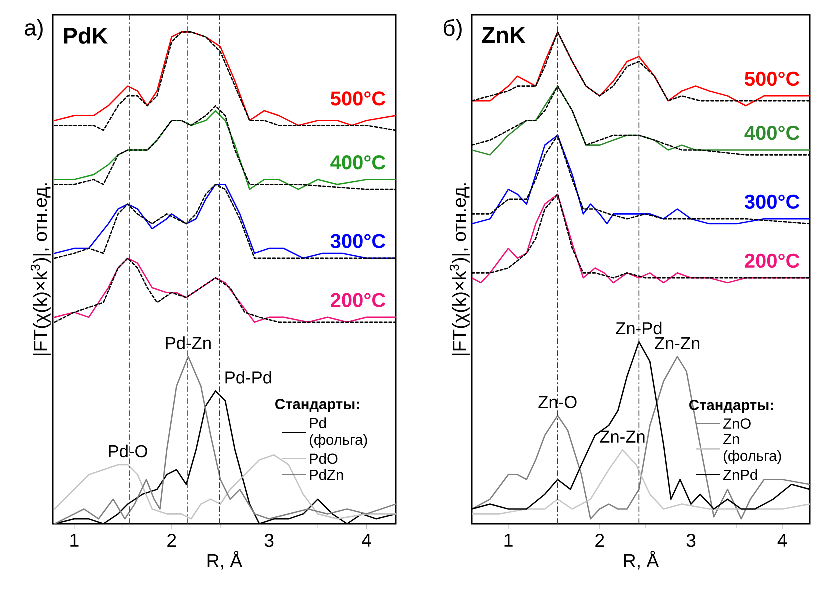 The height and width of the screenshot is (590, 814). I want to click on chart-title: б), so click(453, 30).